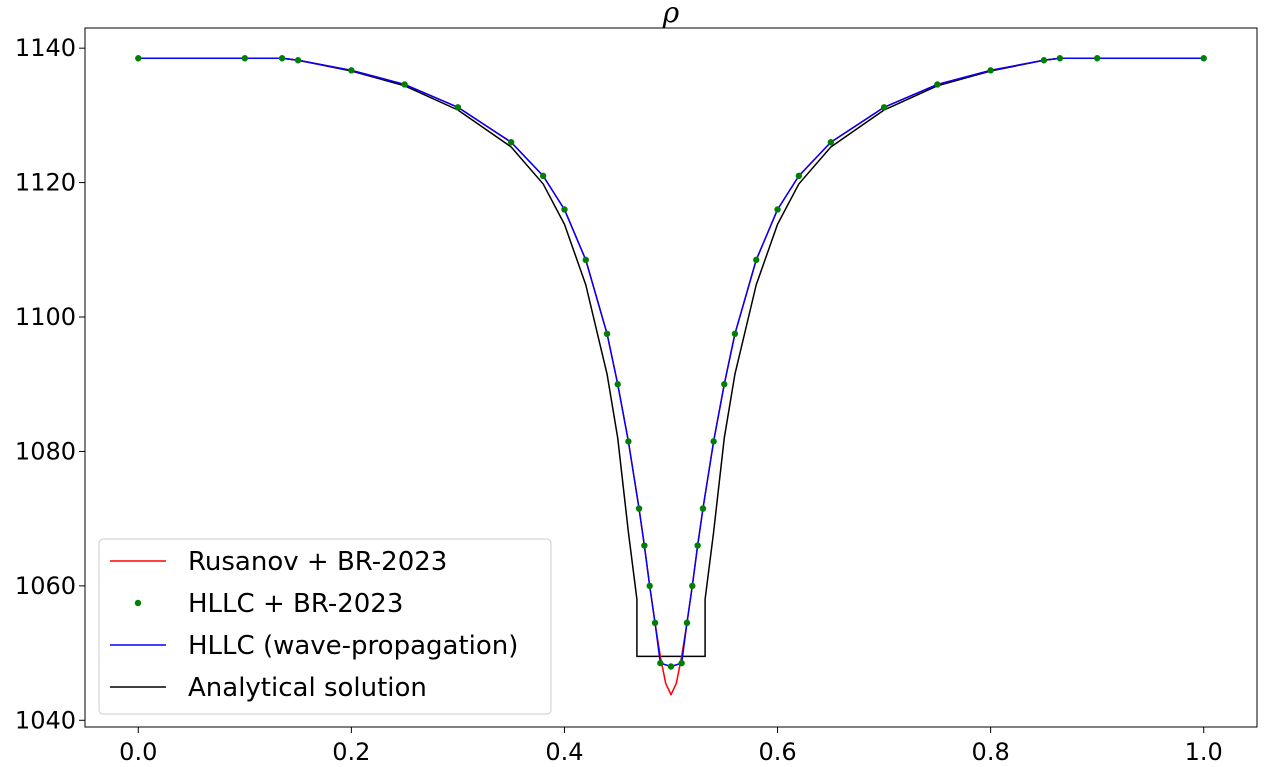 The height and width of the screenshot is (767, 1264). Describe the element at coordinates (777, 752) in the screenshot. I see `x-tick-label: 0.6` at that location.